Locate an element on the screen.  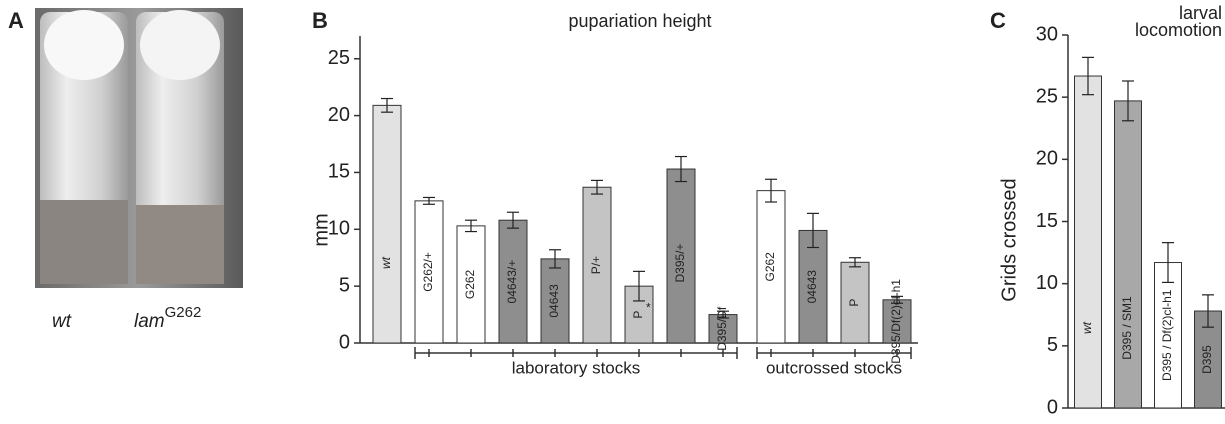
bar-label: G262/+ is located at coordinates (428, 272).